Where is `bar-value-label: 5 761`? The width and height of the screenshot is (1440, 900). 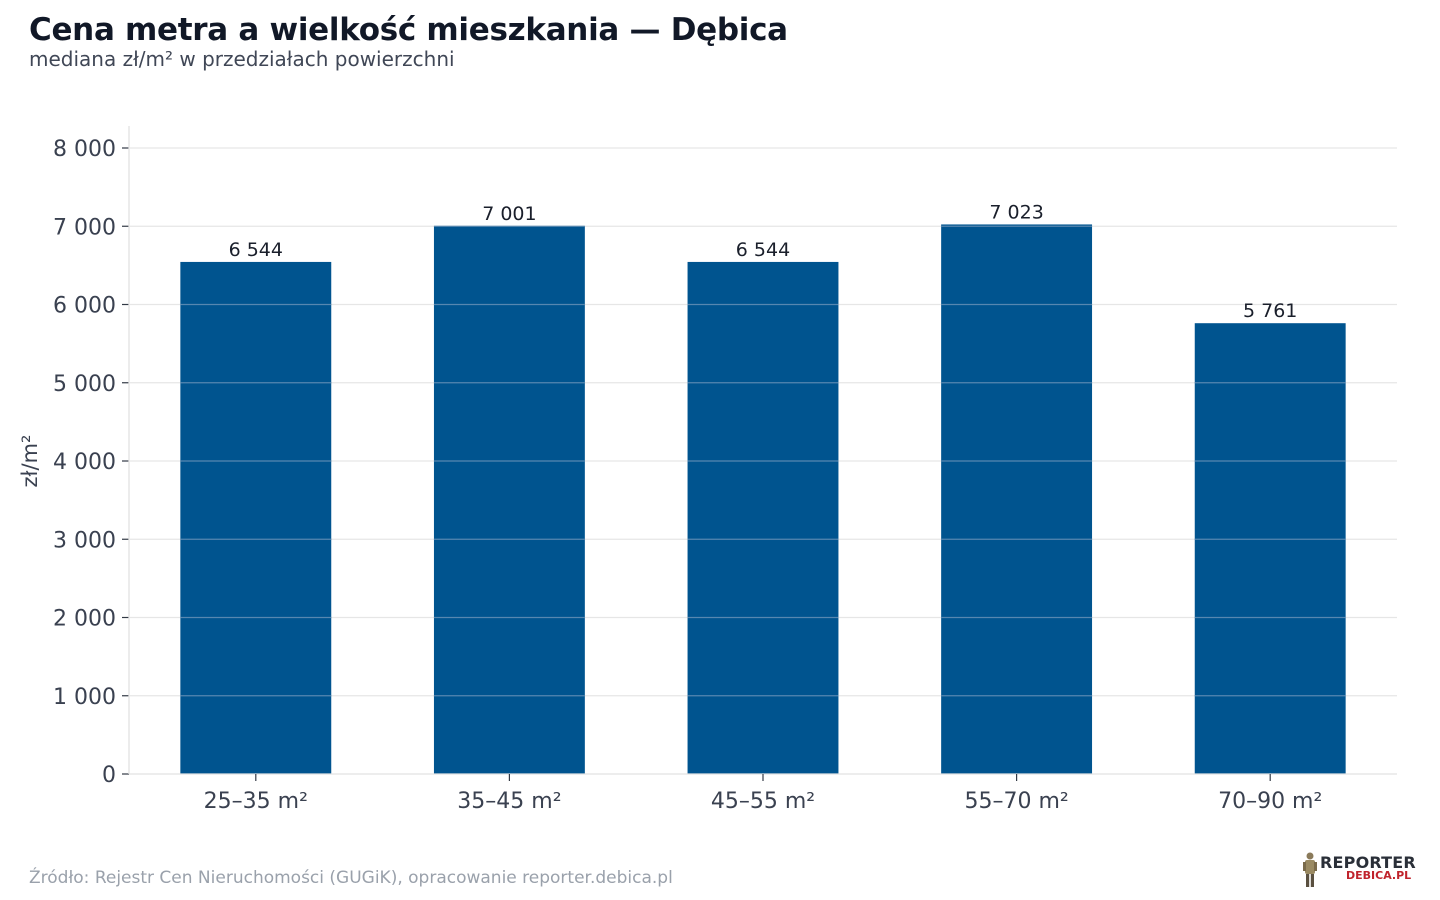
bar-value-label: 5 761 is located at coordinates (1270, 311).